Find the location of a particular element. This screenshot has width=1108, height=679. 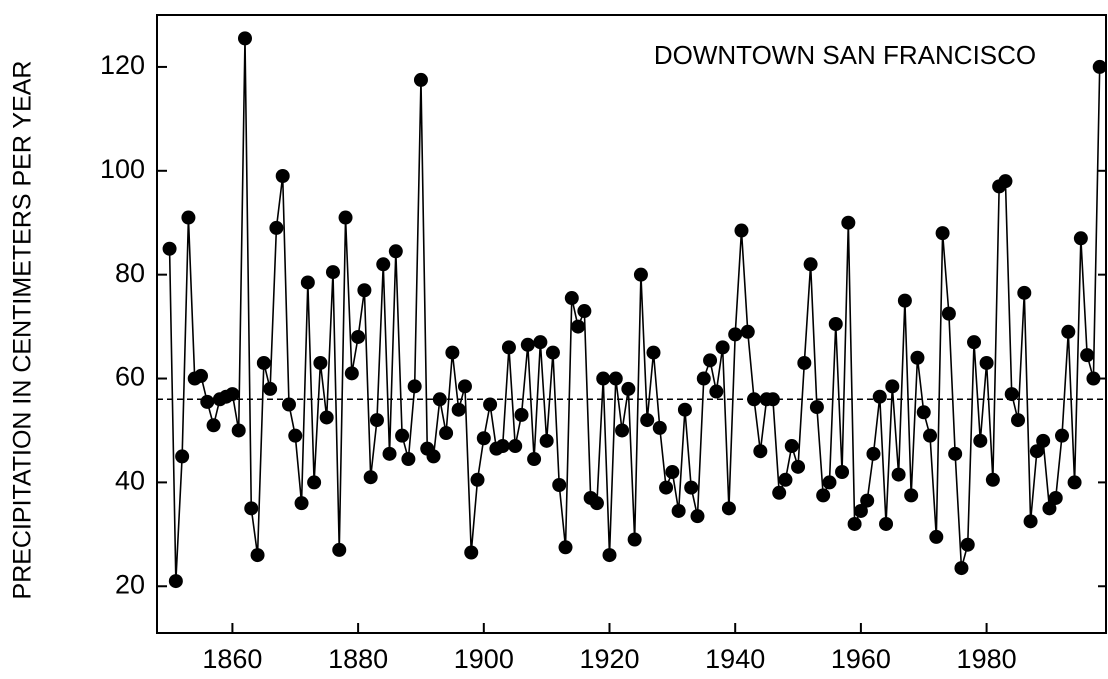

x-tick-label: 1900 is located at coordinates (484, 659).